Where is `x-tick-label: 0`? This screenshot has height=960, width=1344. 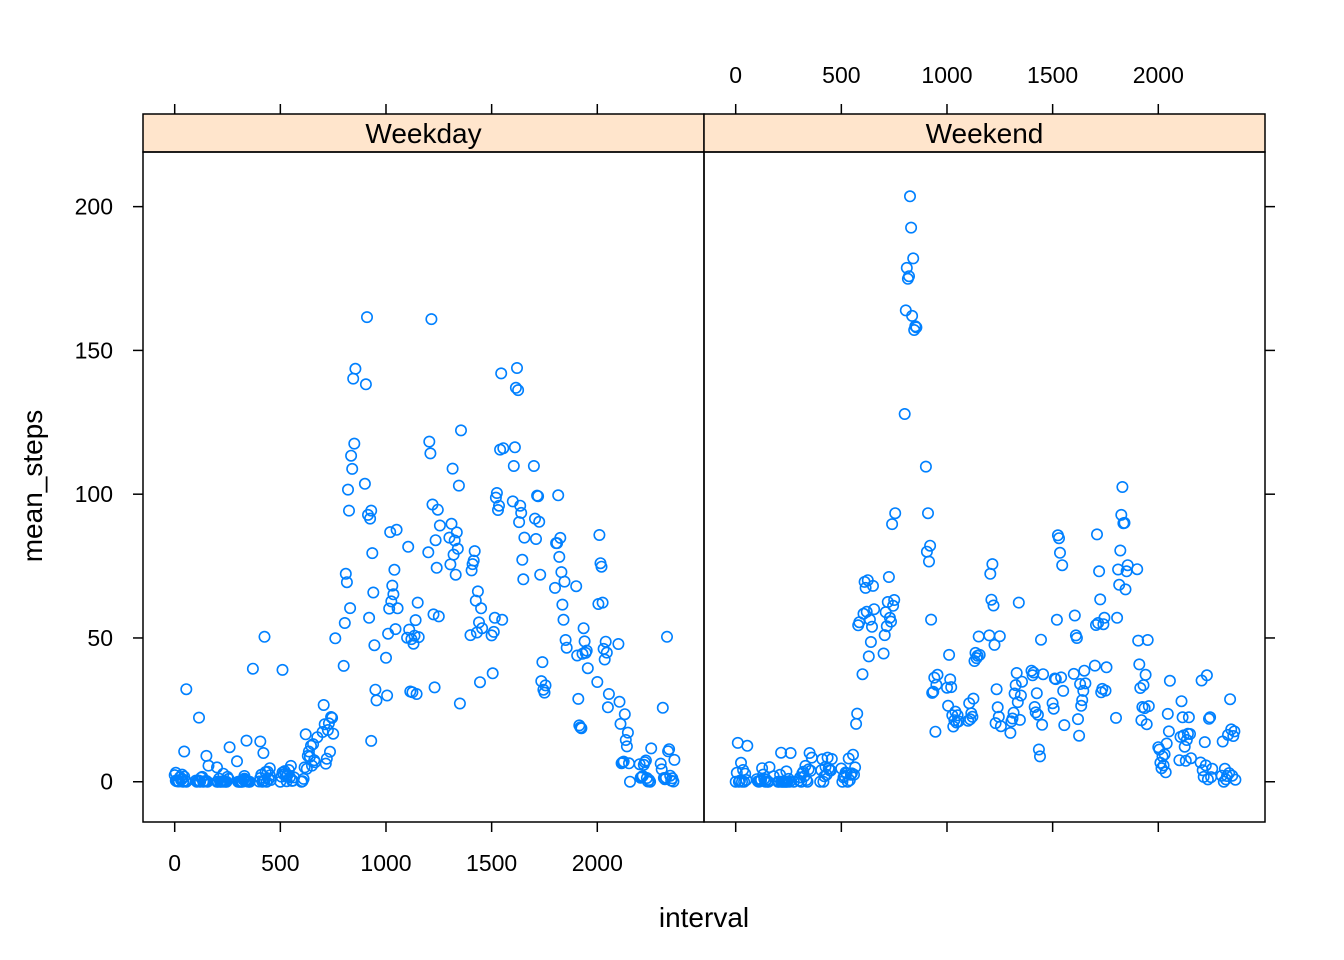 x-tick-label: 0 is located at coordinates (735, 75).